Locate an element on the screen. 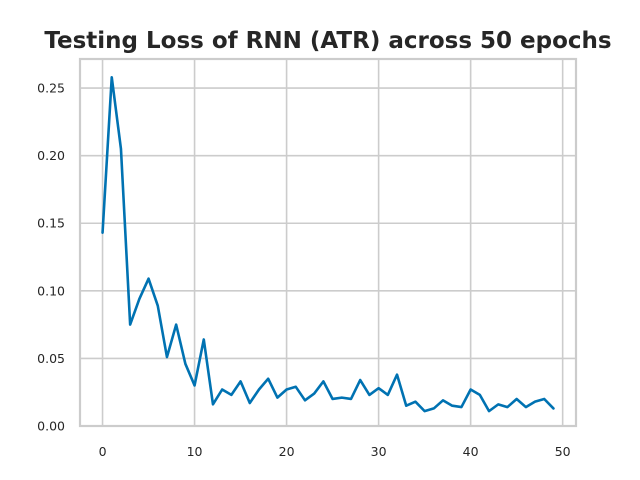 This screenshot has width=640, height=480. x-tick-label: 30 is located at coordinates (379, 451).